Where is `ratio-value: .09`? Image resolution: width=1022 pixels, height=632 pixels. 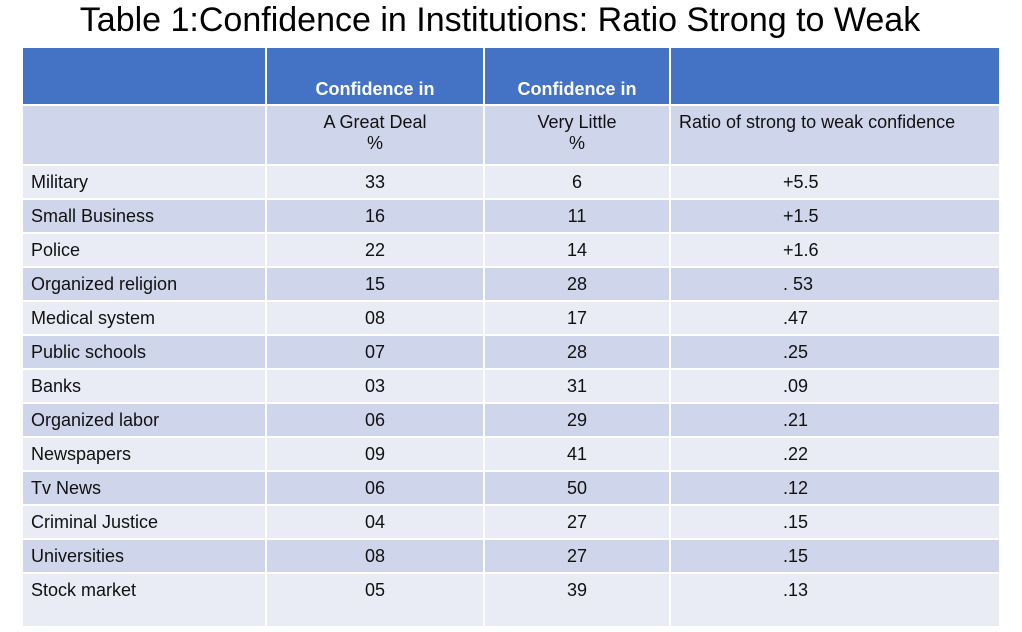 ratio-value: .09 is located at coordinates (835, 386).